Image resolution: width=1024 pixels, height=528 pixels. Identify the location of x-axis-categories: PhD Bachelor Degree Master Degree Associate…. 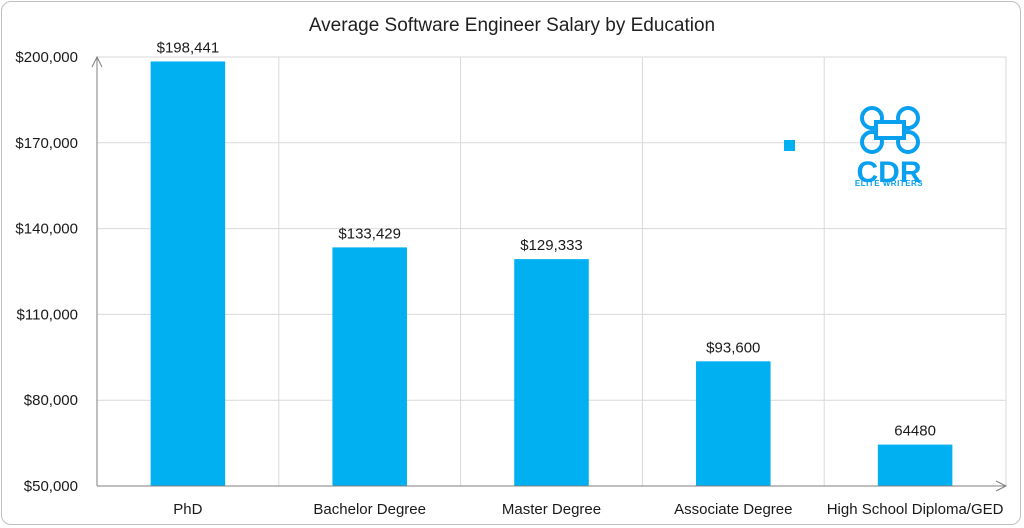
(588, 509).